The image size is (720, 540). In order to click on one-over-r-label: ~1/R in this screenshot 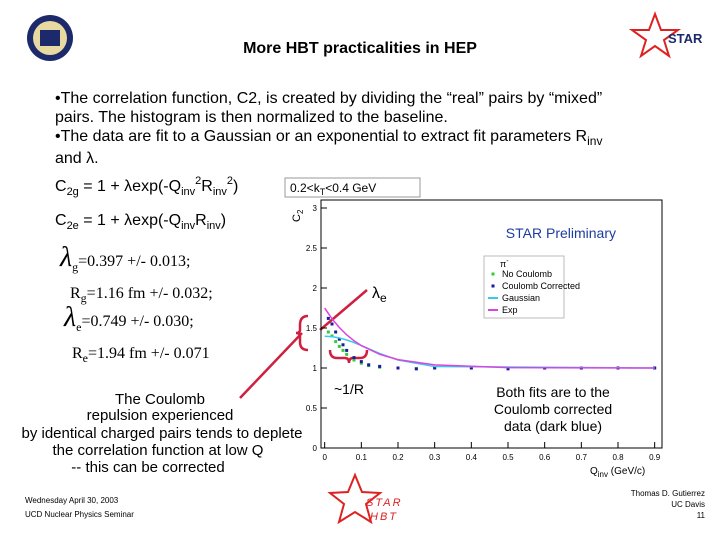, I will do `click(349, 389)`.